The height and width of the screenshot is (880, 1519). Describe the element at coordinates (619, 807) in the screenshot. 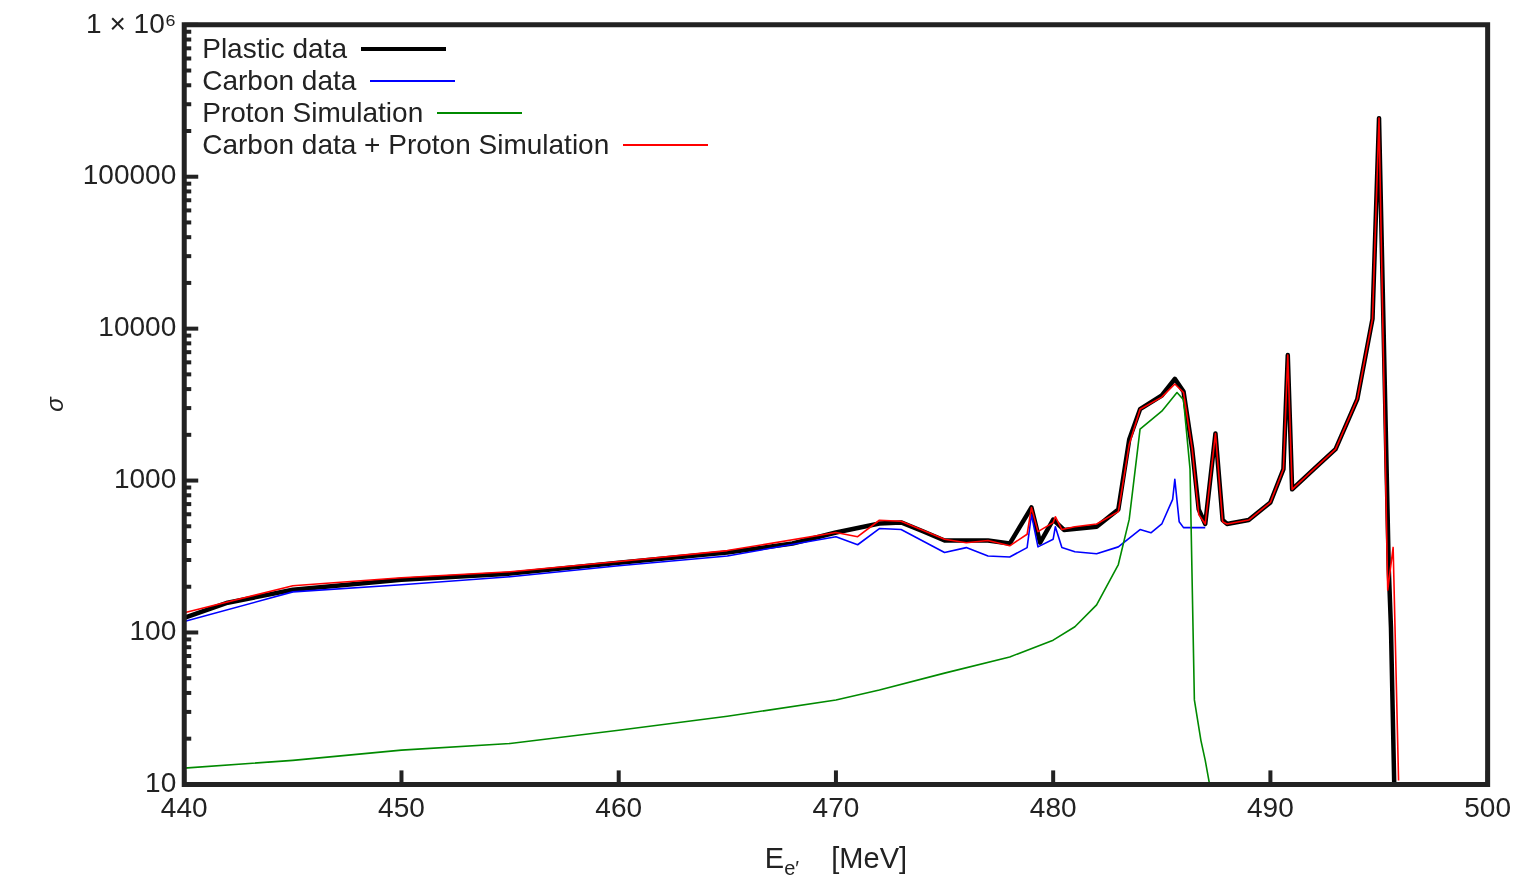

I see `x-tick-label: 460` at that location.